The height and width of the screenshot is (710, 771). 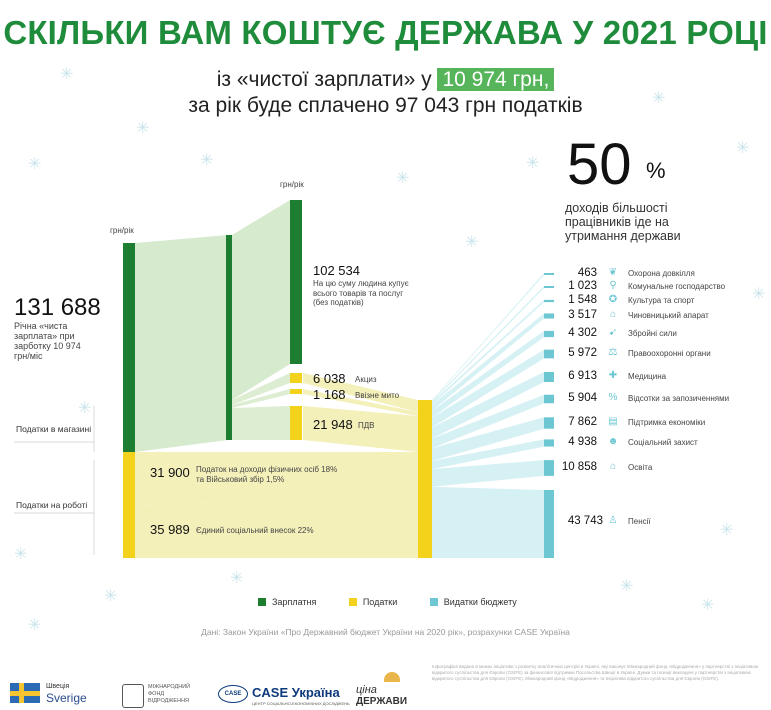 I want to click on flow-salary-to-middle, so click(x=181, y=343).